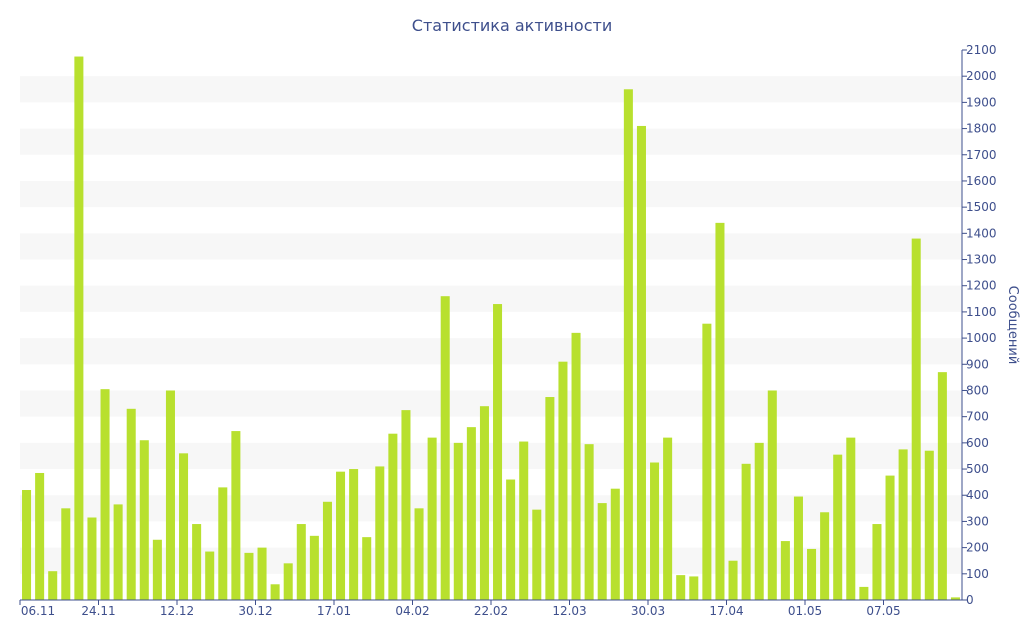  I want to click on x-tick-label: 04.02, so click(412, 611).